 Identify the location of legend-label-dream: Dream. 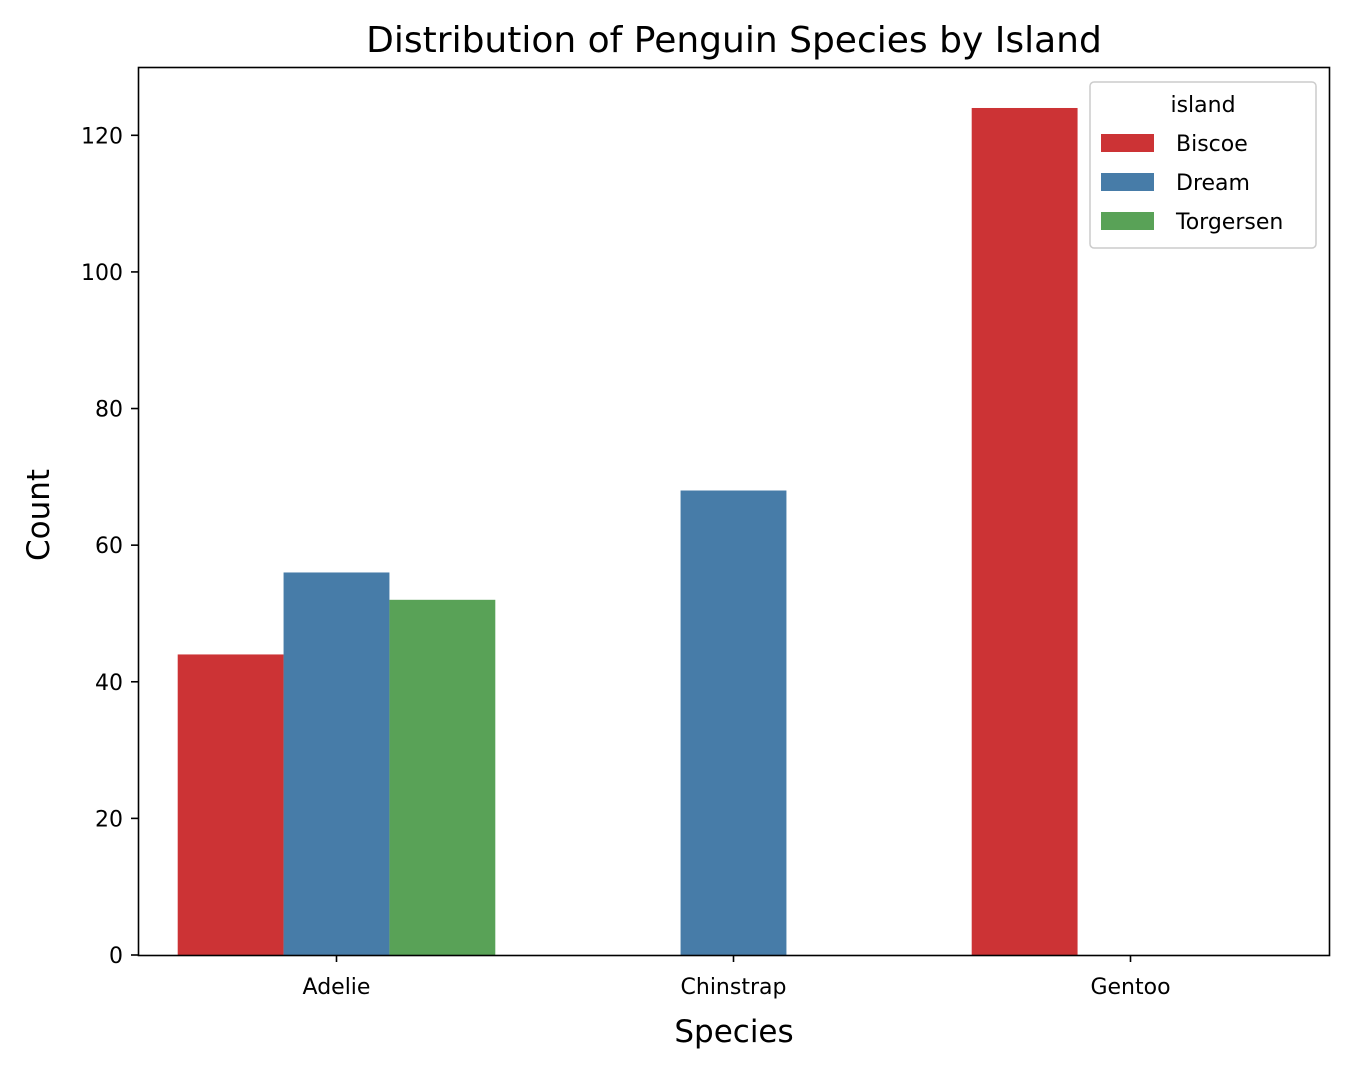
(1213, 183).